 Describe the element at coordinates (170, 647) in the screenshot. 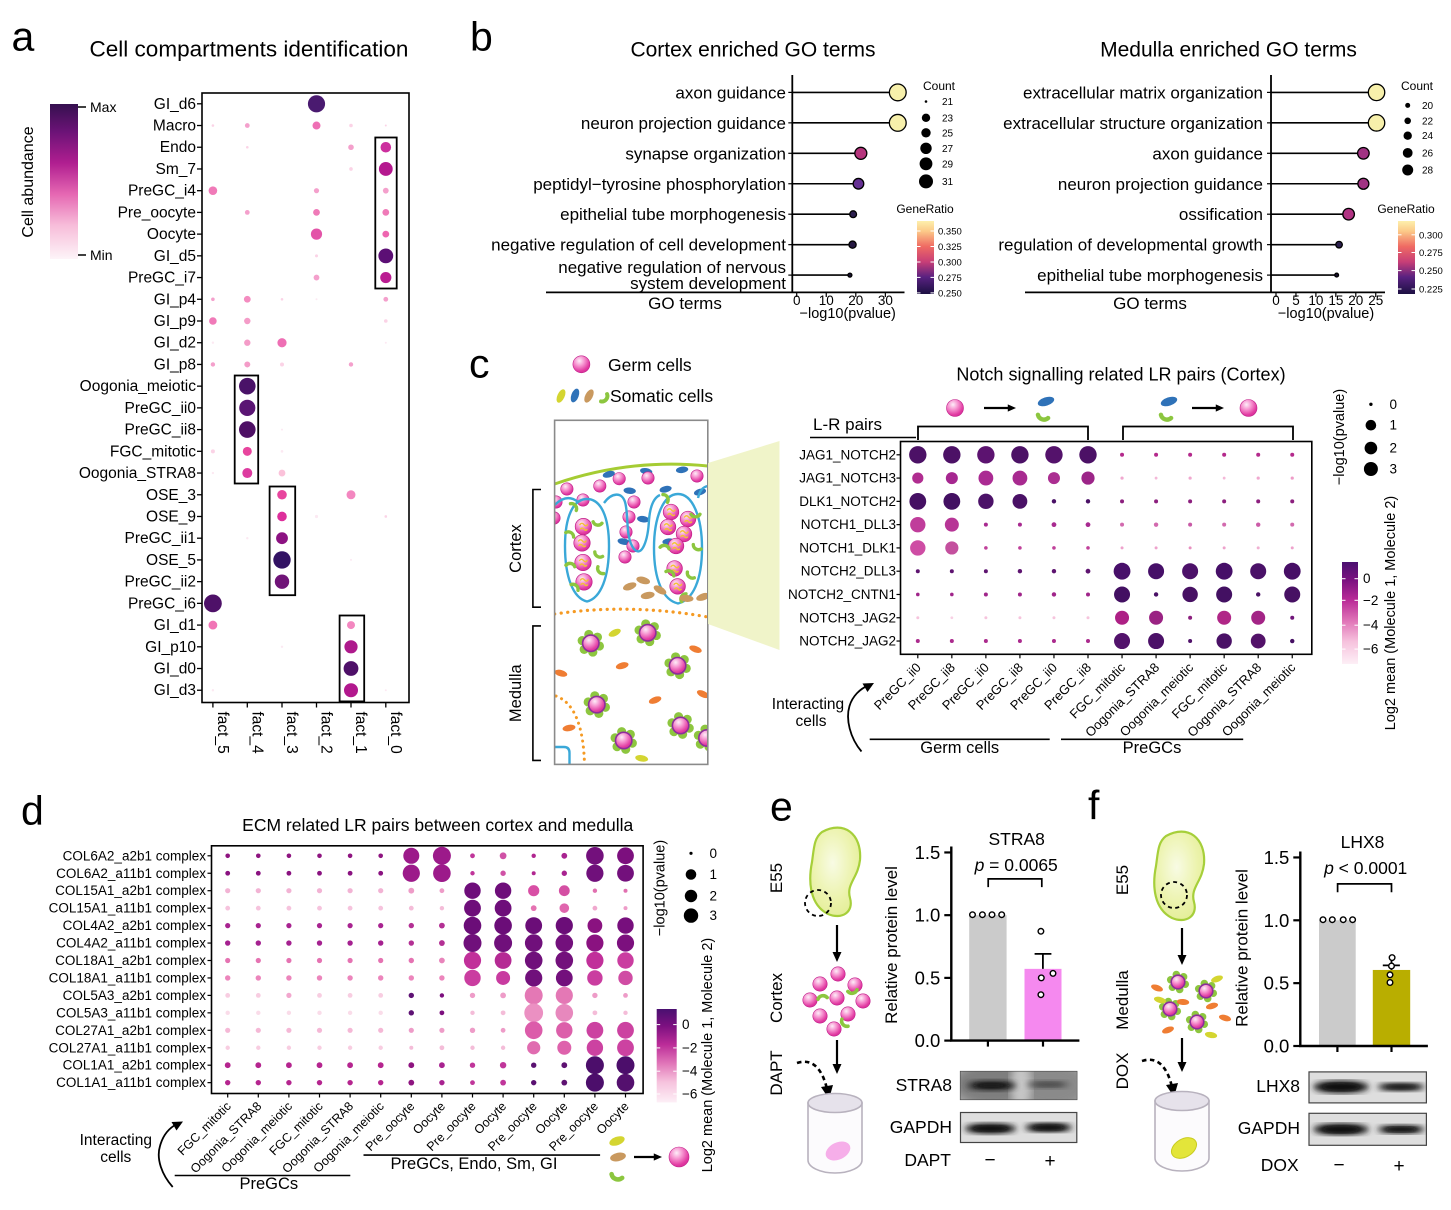

I see `svg-text: GI_p10` at that location.